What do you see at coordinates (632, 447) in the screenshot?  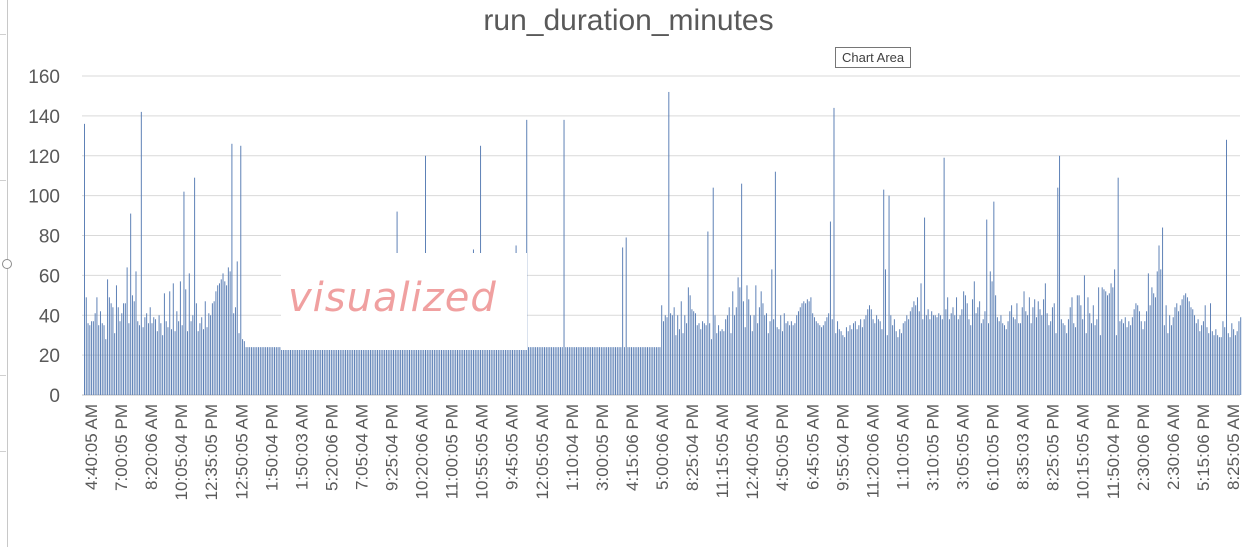 I see `x-tick-label: 4:15:06 PM` at bounding box center [632, 447].